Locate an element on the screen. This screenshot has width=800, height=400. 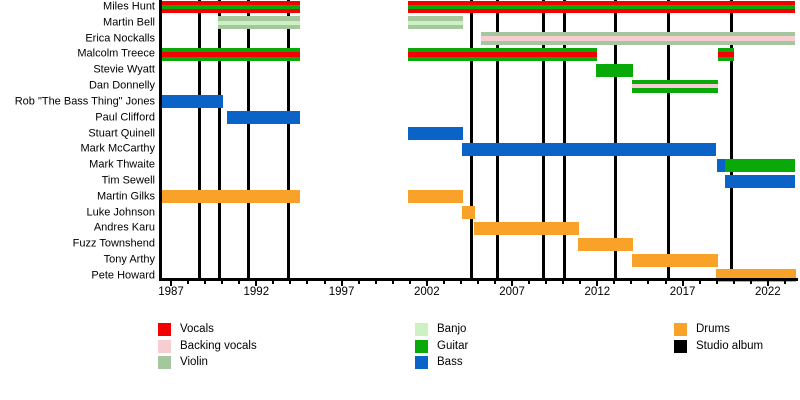
legend-swatch-studio-album is located at coordinates (680, 346).